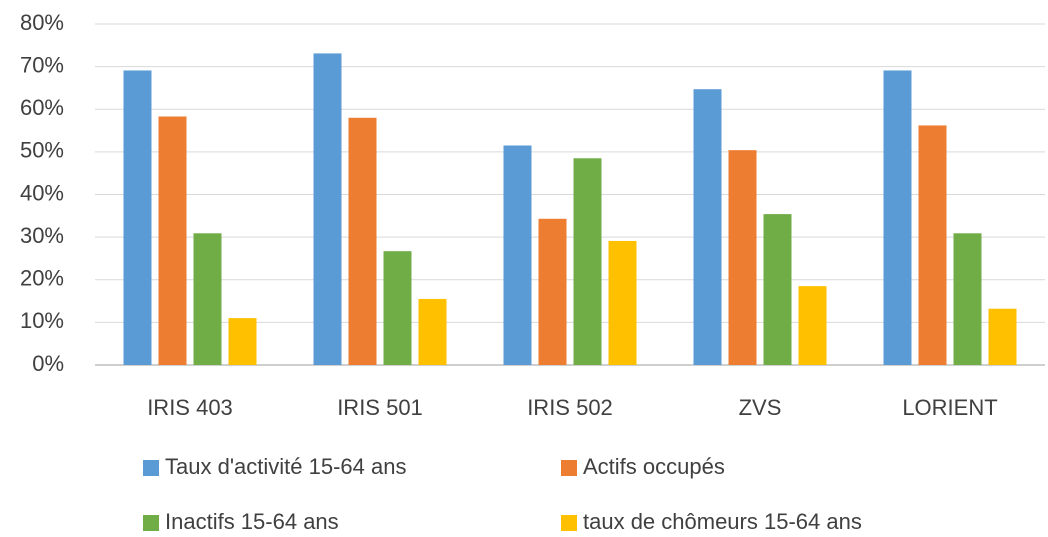 The width and height of the screenshot is (1048, 537). Describe the element at coordinates (42, 192) in the screenshot. I see `y-tick-label: 40%` at that location.